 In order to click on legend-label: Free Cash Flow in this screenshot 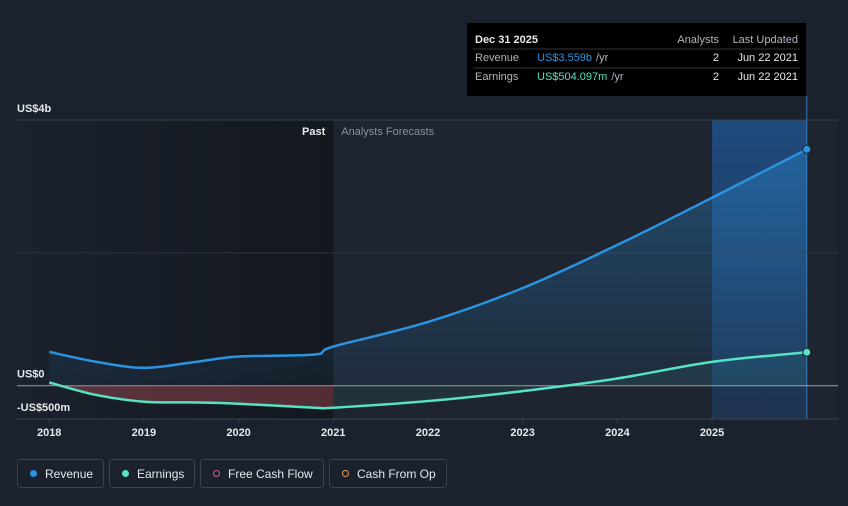, I will do `click(270, 473)`.